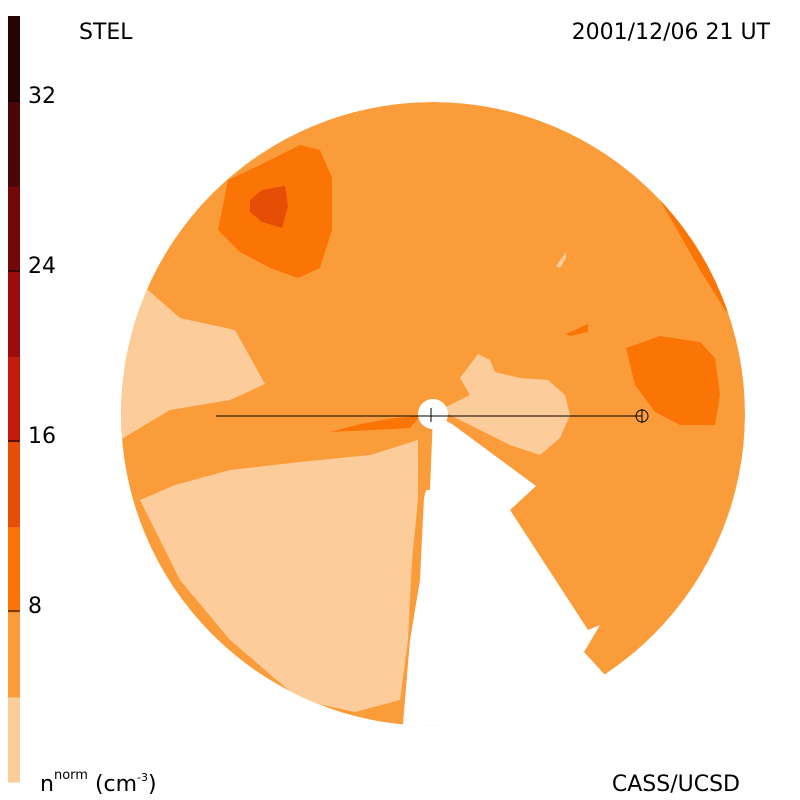 The width and height of the screenshot is (800, 800). Describe the element at coordinates (42, 436) in the screenshot. I see `colorbar-tick-label: 16` at that location.